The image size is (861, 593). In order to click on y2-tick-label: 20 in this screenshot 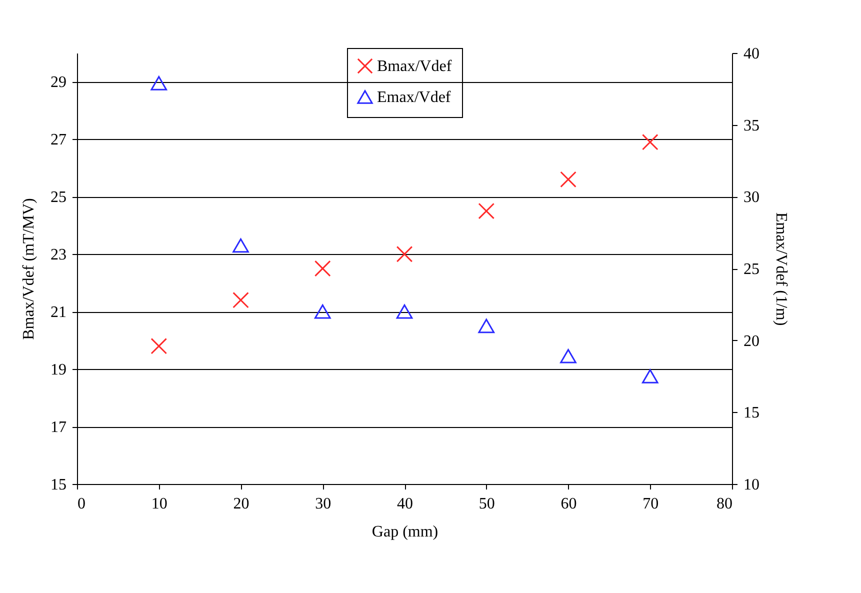, I will do `click(752, 341)`.